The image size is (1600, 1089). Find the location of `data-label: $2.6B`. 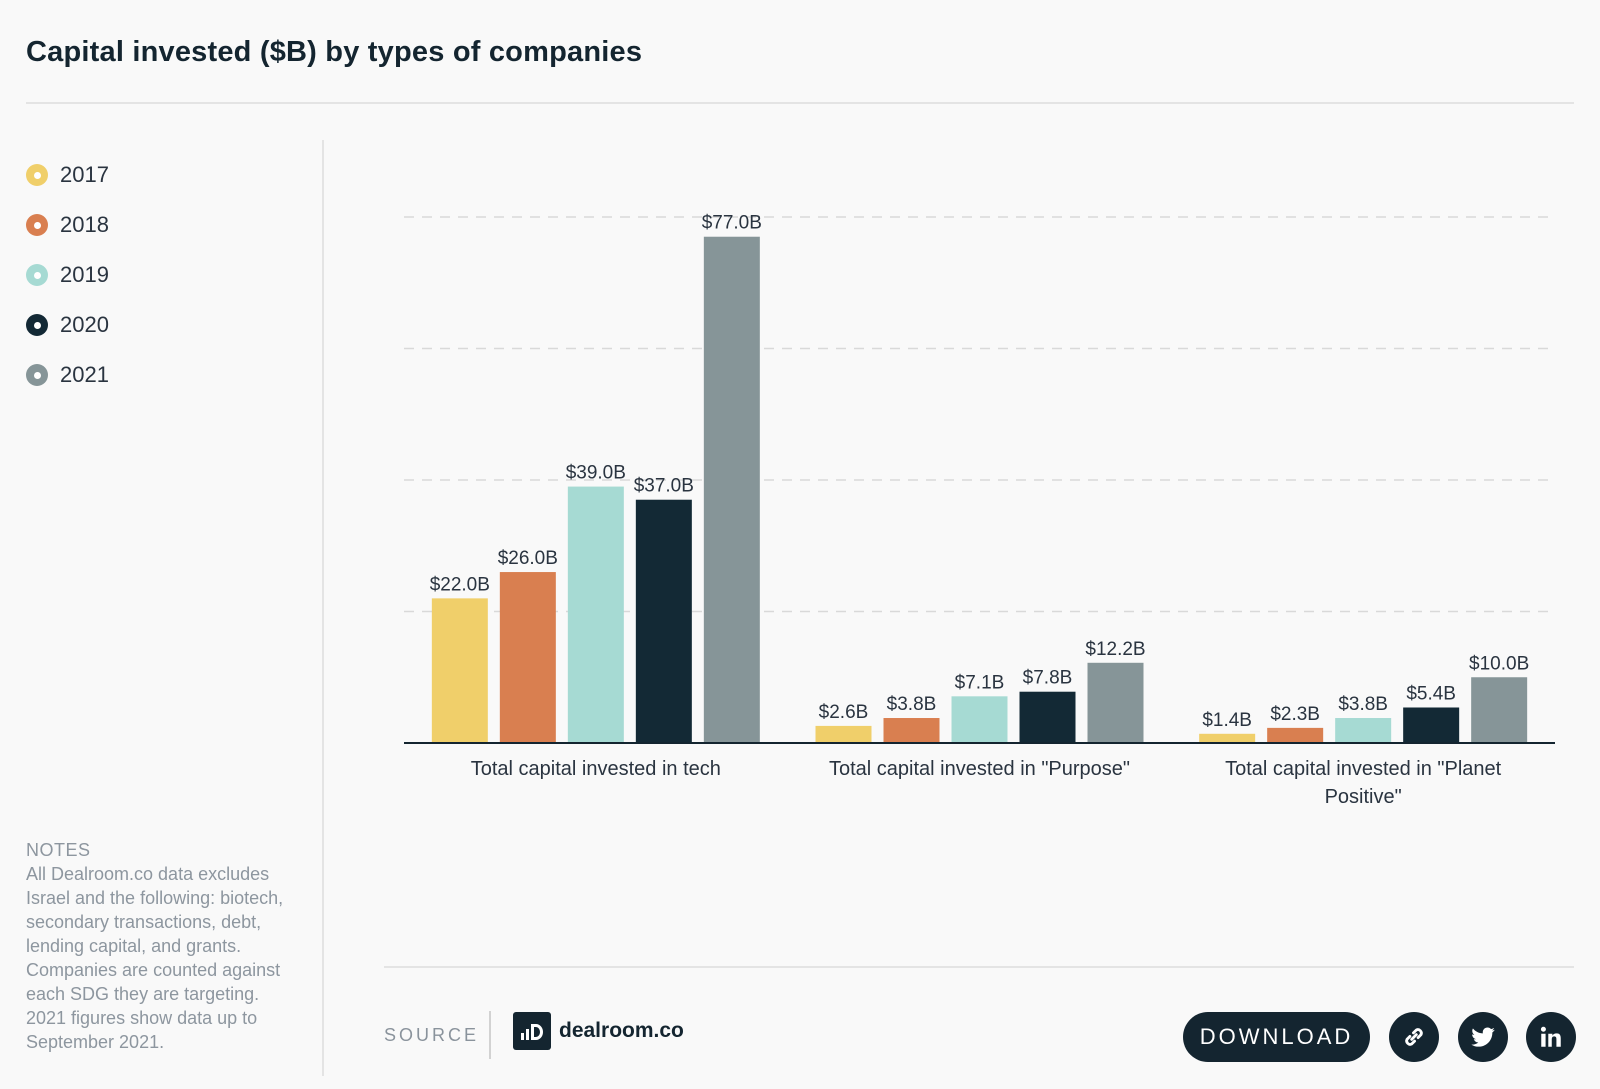

data-label: $2.6B is located at coordinates (844, 712).